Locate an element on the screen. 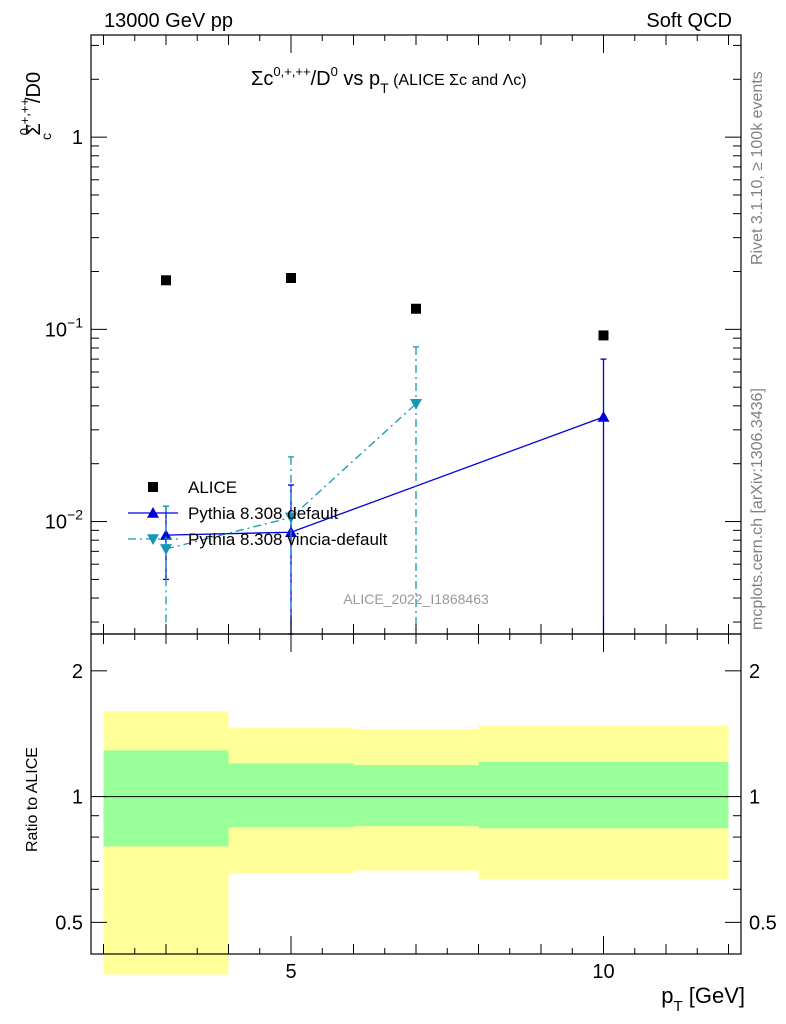 The width and height of the screenshot is (786, 1024). ratio-y-tick-label: 1 is located at coordinates (77, 798).